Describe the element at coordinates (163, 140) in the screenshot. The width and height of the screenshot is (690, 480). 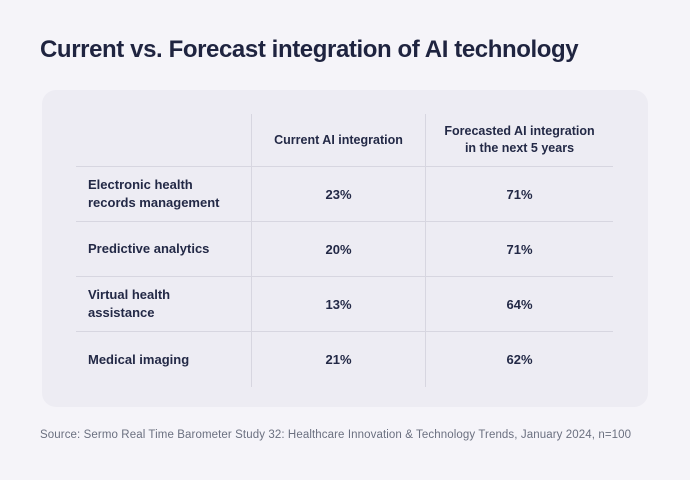
I see `column-header-empty` at that location.